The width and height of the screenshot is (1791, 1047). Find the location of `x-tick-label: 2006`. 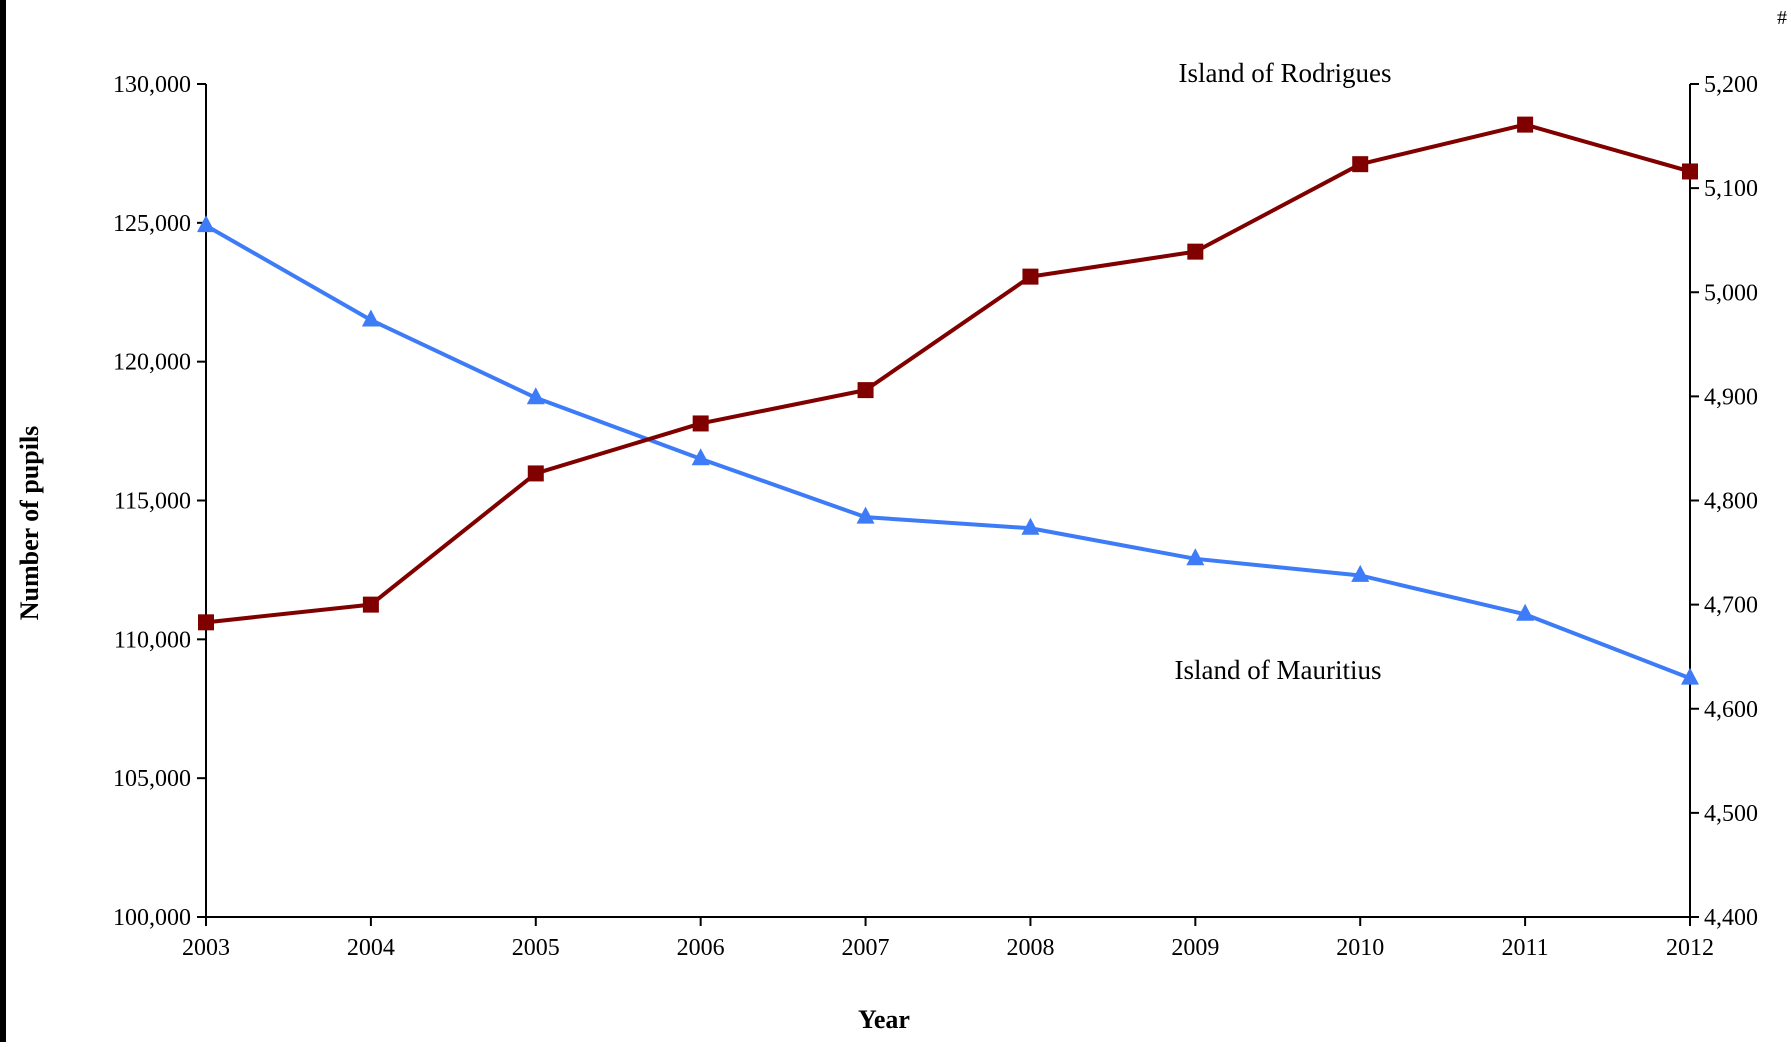

x-tick-label: 2006 is located at coordinates (701, 948).